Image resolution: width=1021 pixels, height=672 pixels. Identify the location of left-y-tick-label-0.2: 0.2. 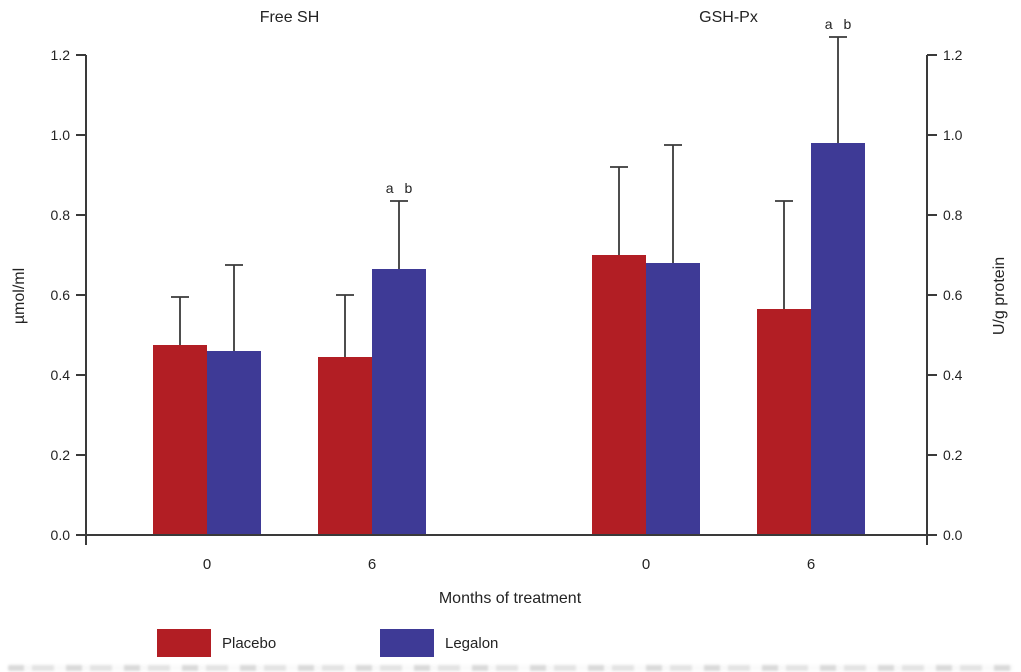
(61, 455).